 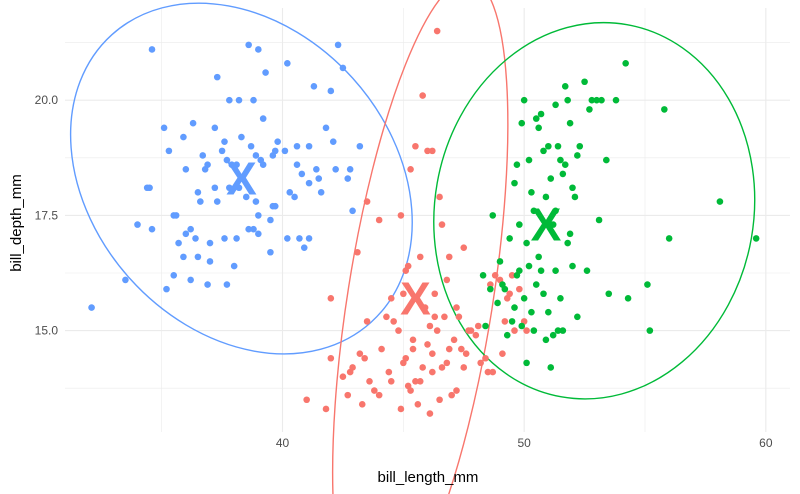 What do you see at coordinates (394, 239) in the screenshot?
I see `centroid-markers: X X X` at bounding box center [394, 239].